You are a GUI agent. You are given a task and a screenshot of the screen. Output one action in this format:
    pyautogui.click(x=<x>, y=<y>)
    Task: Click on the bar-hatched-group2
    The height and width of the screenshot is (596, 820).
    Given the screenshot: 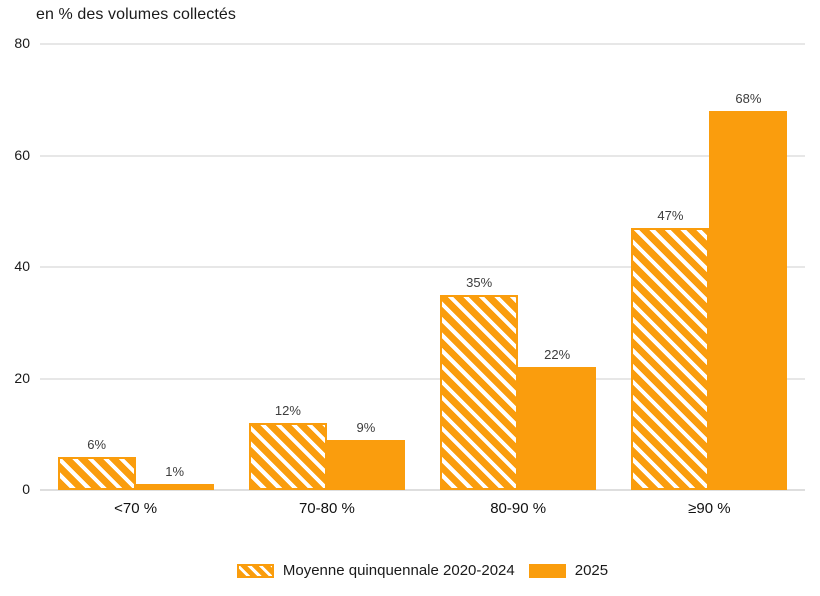 What is the action you would take?
    pyautogui.click(x=287, y=456)
    